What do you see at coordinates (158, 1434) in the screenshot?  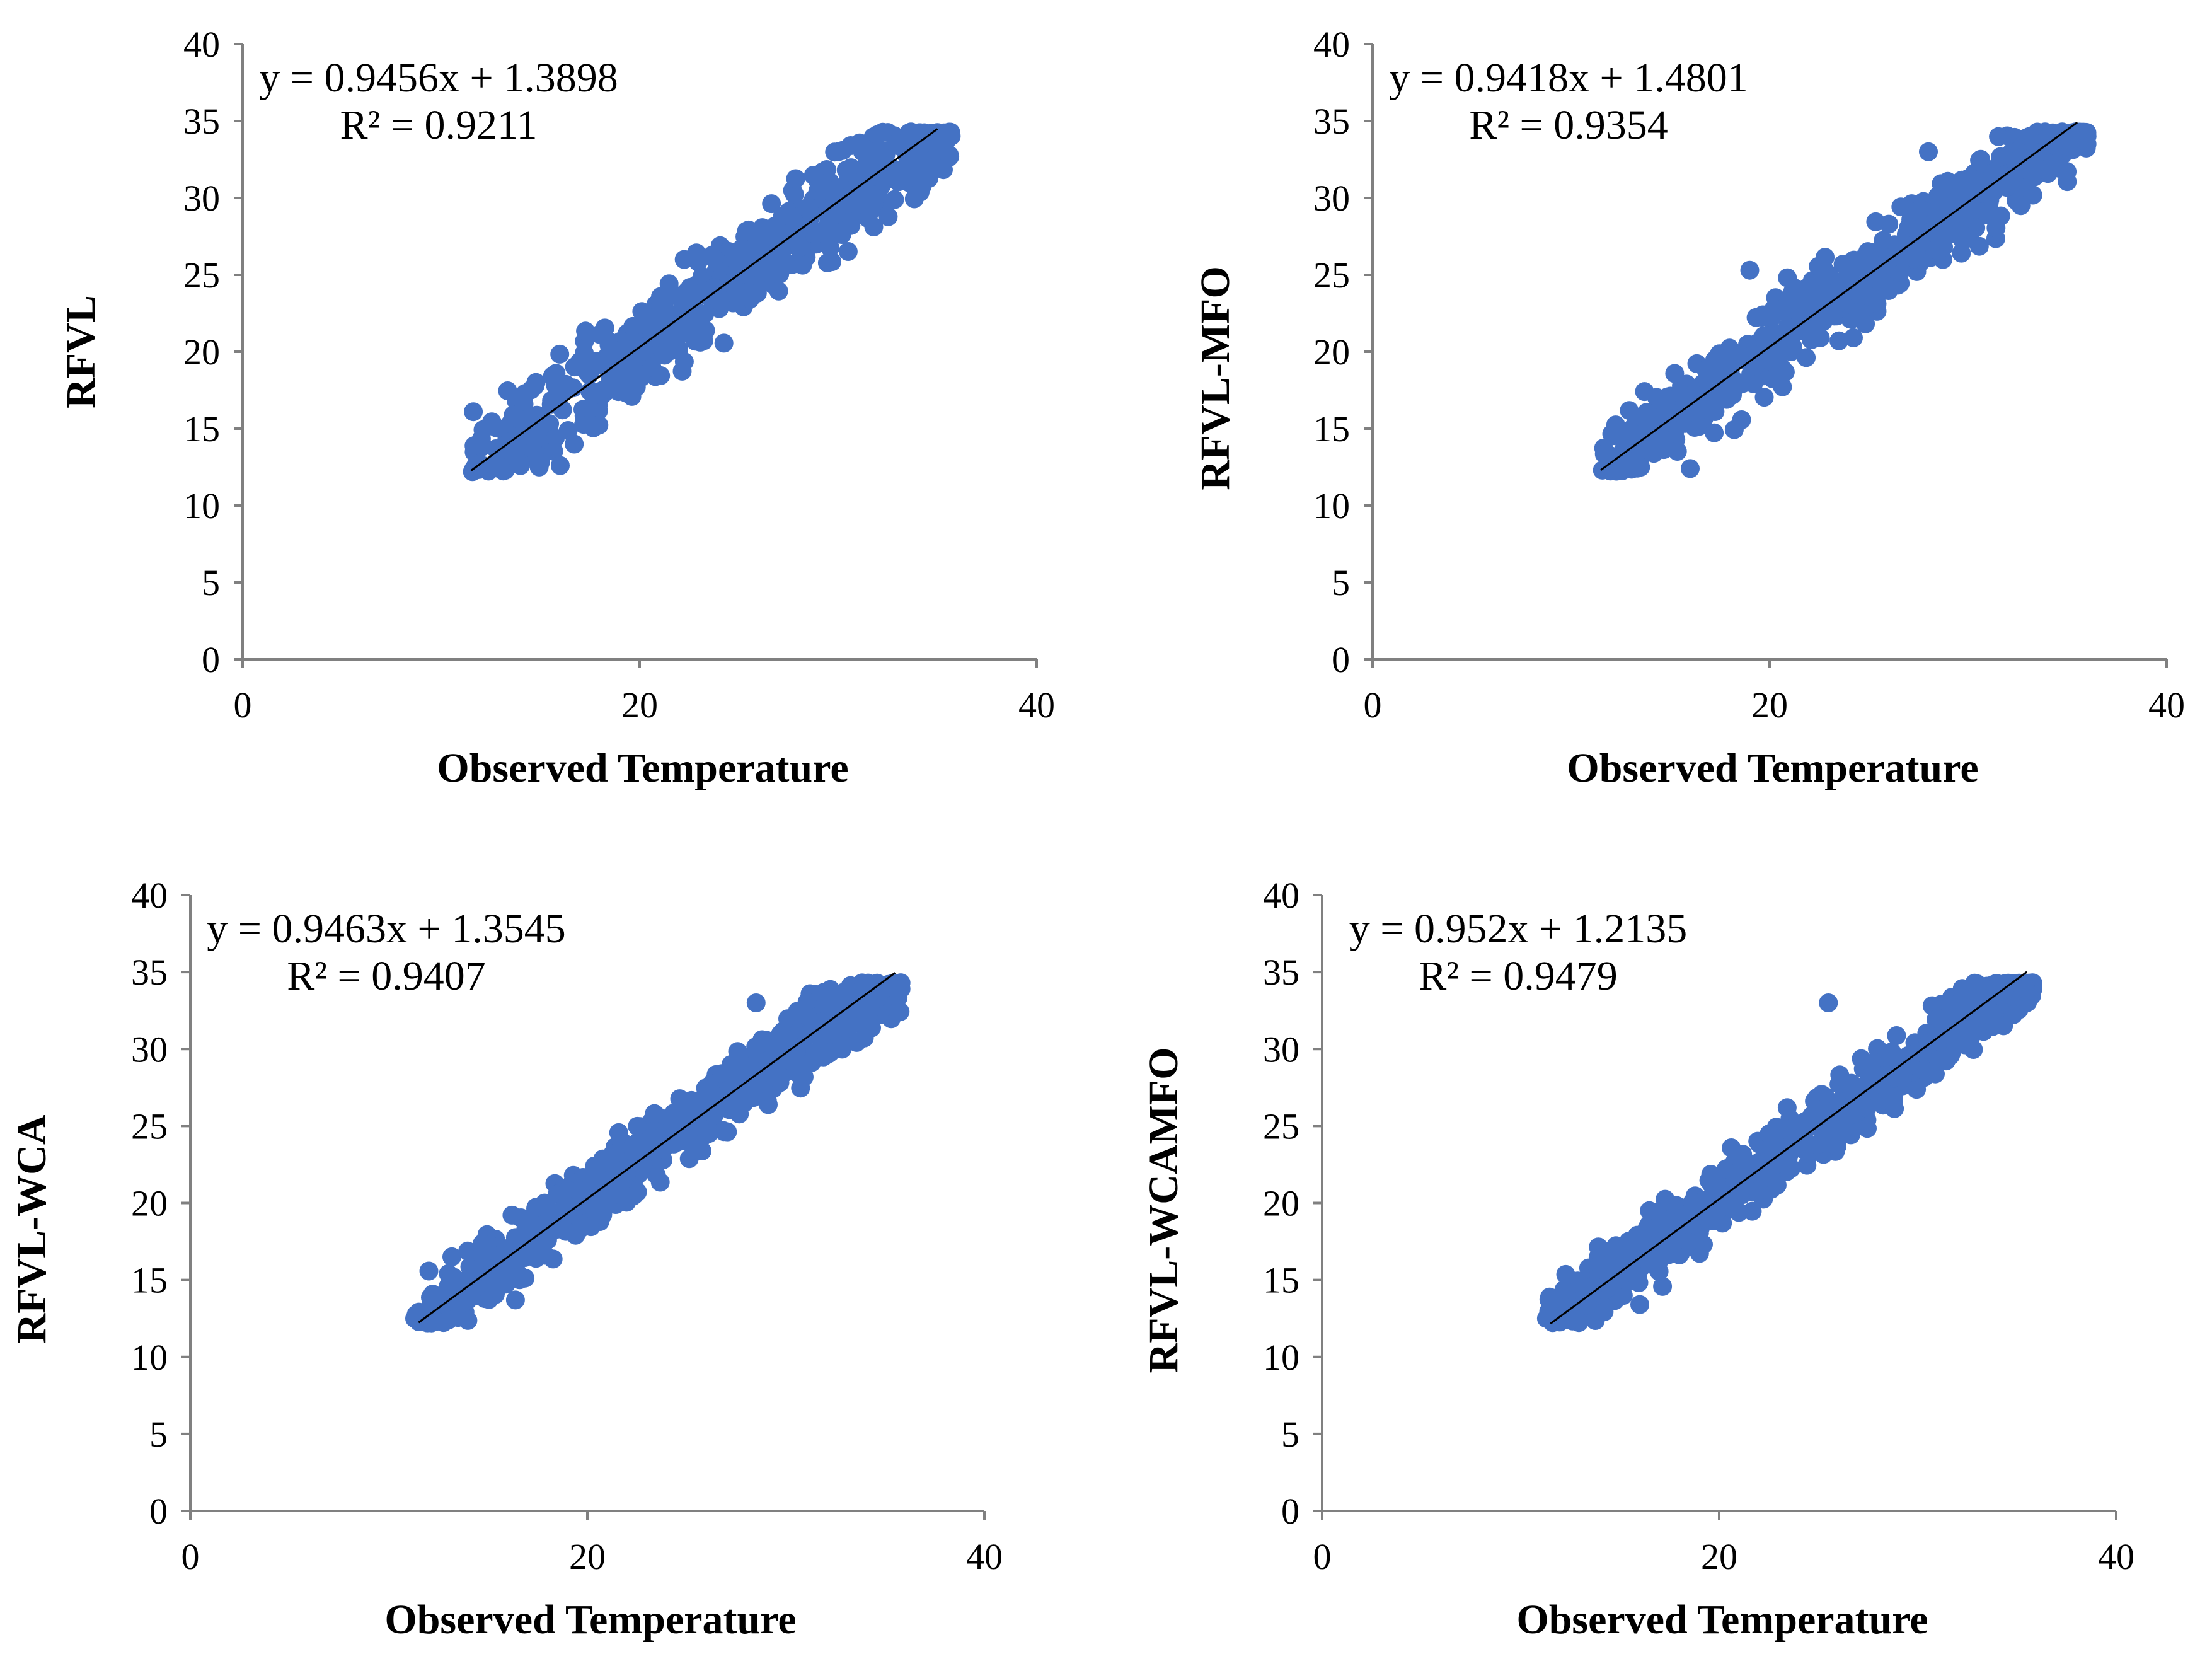 I see `y-tick-label: 5` at bounding box center [158, 1434].